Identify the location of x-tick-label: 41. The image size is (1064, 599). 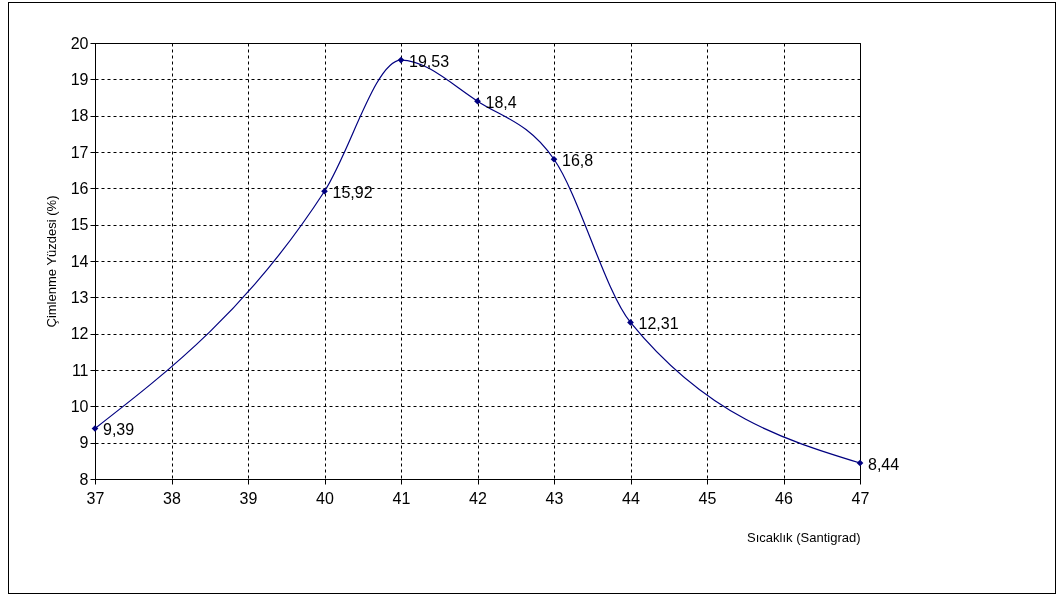
(401, 498).